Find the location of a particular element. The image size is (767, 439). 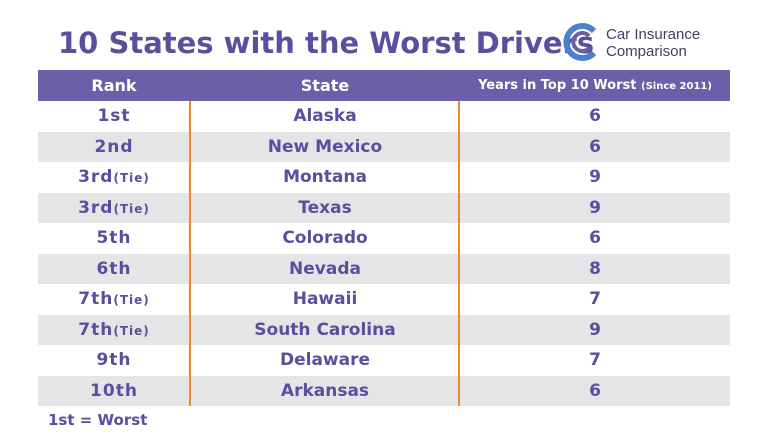

state: Texas is located at coordinates (325, 207).